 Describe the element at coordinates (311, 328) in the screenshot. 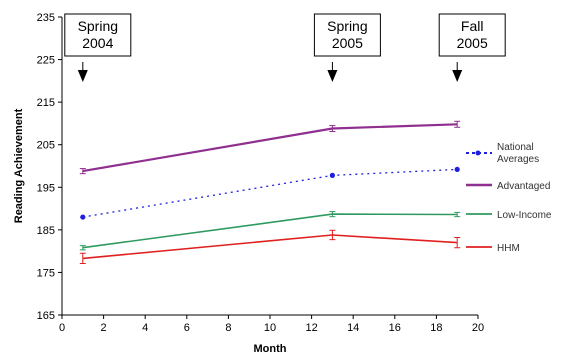

I see `x-tick-label: 12` at that location.